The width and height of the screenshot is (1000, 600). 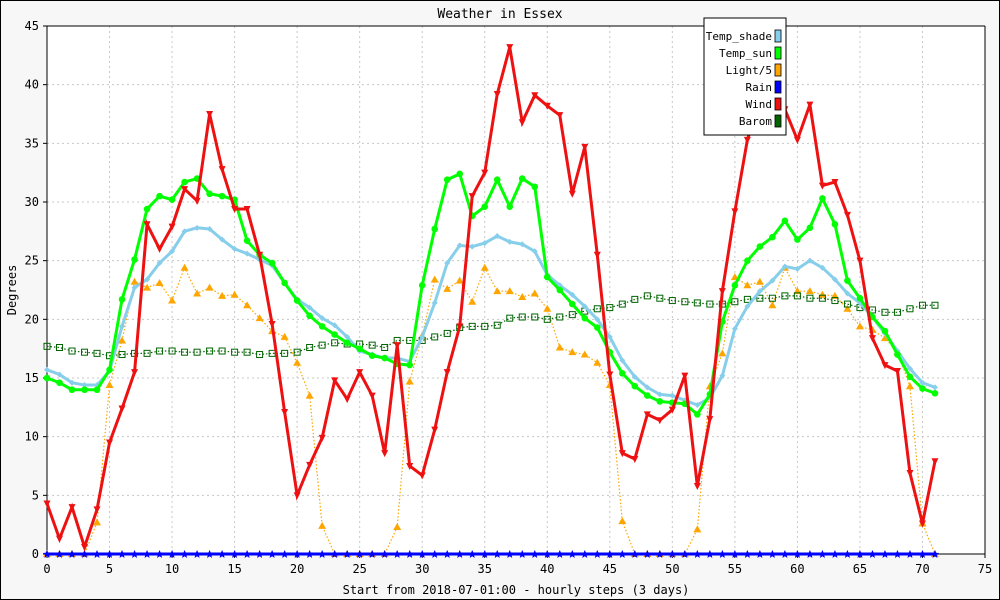 I want to click on x-tick-label: 40, so click(x=547, y=569).